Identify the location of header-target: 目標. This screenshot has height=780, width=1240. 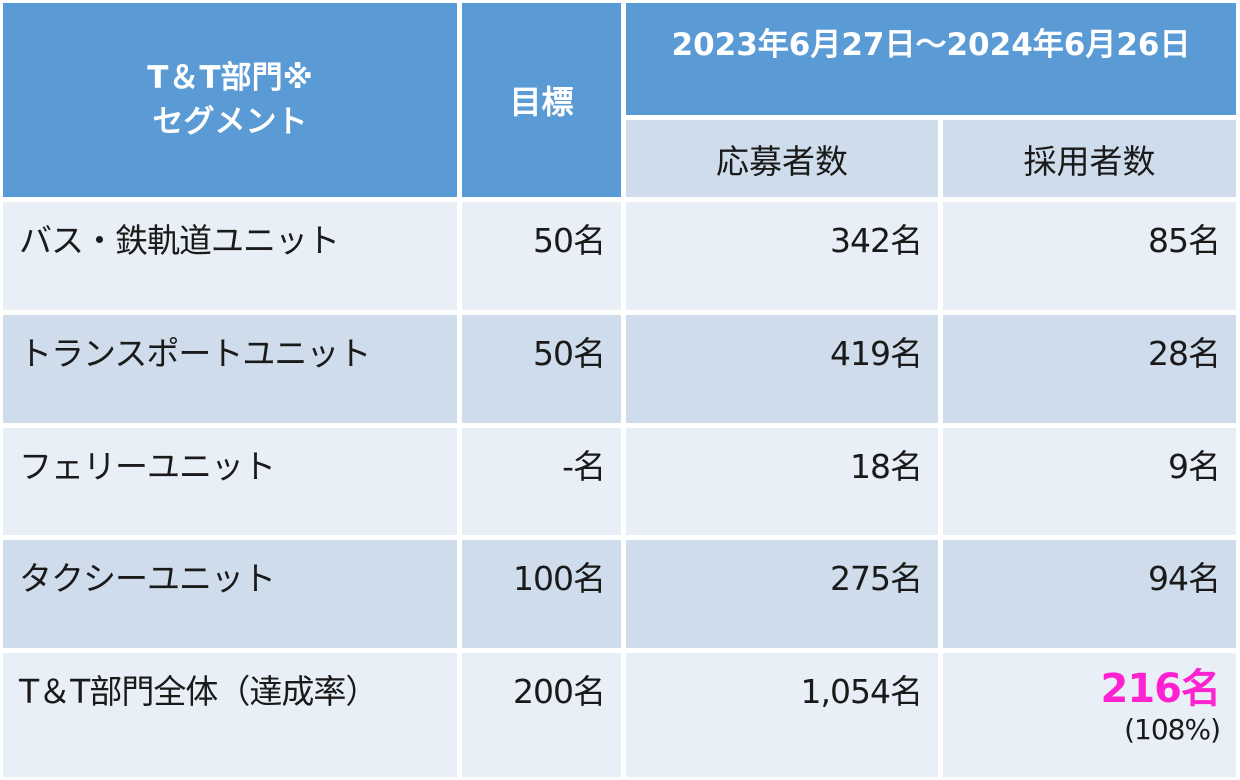
(541, 100).